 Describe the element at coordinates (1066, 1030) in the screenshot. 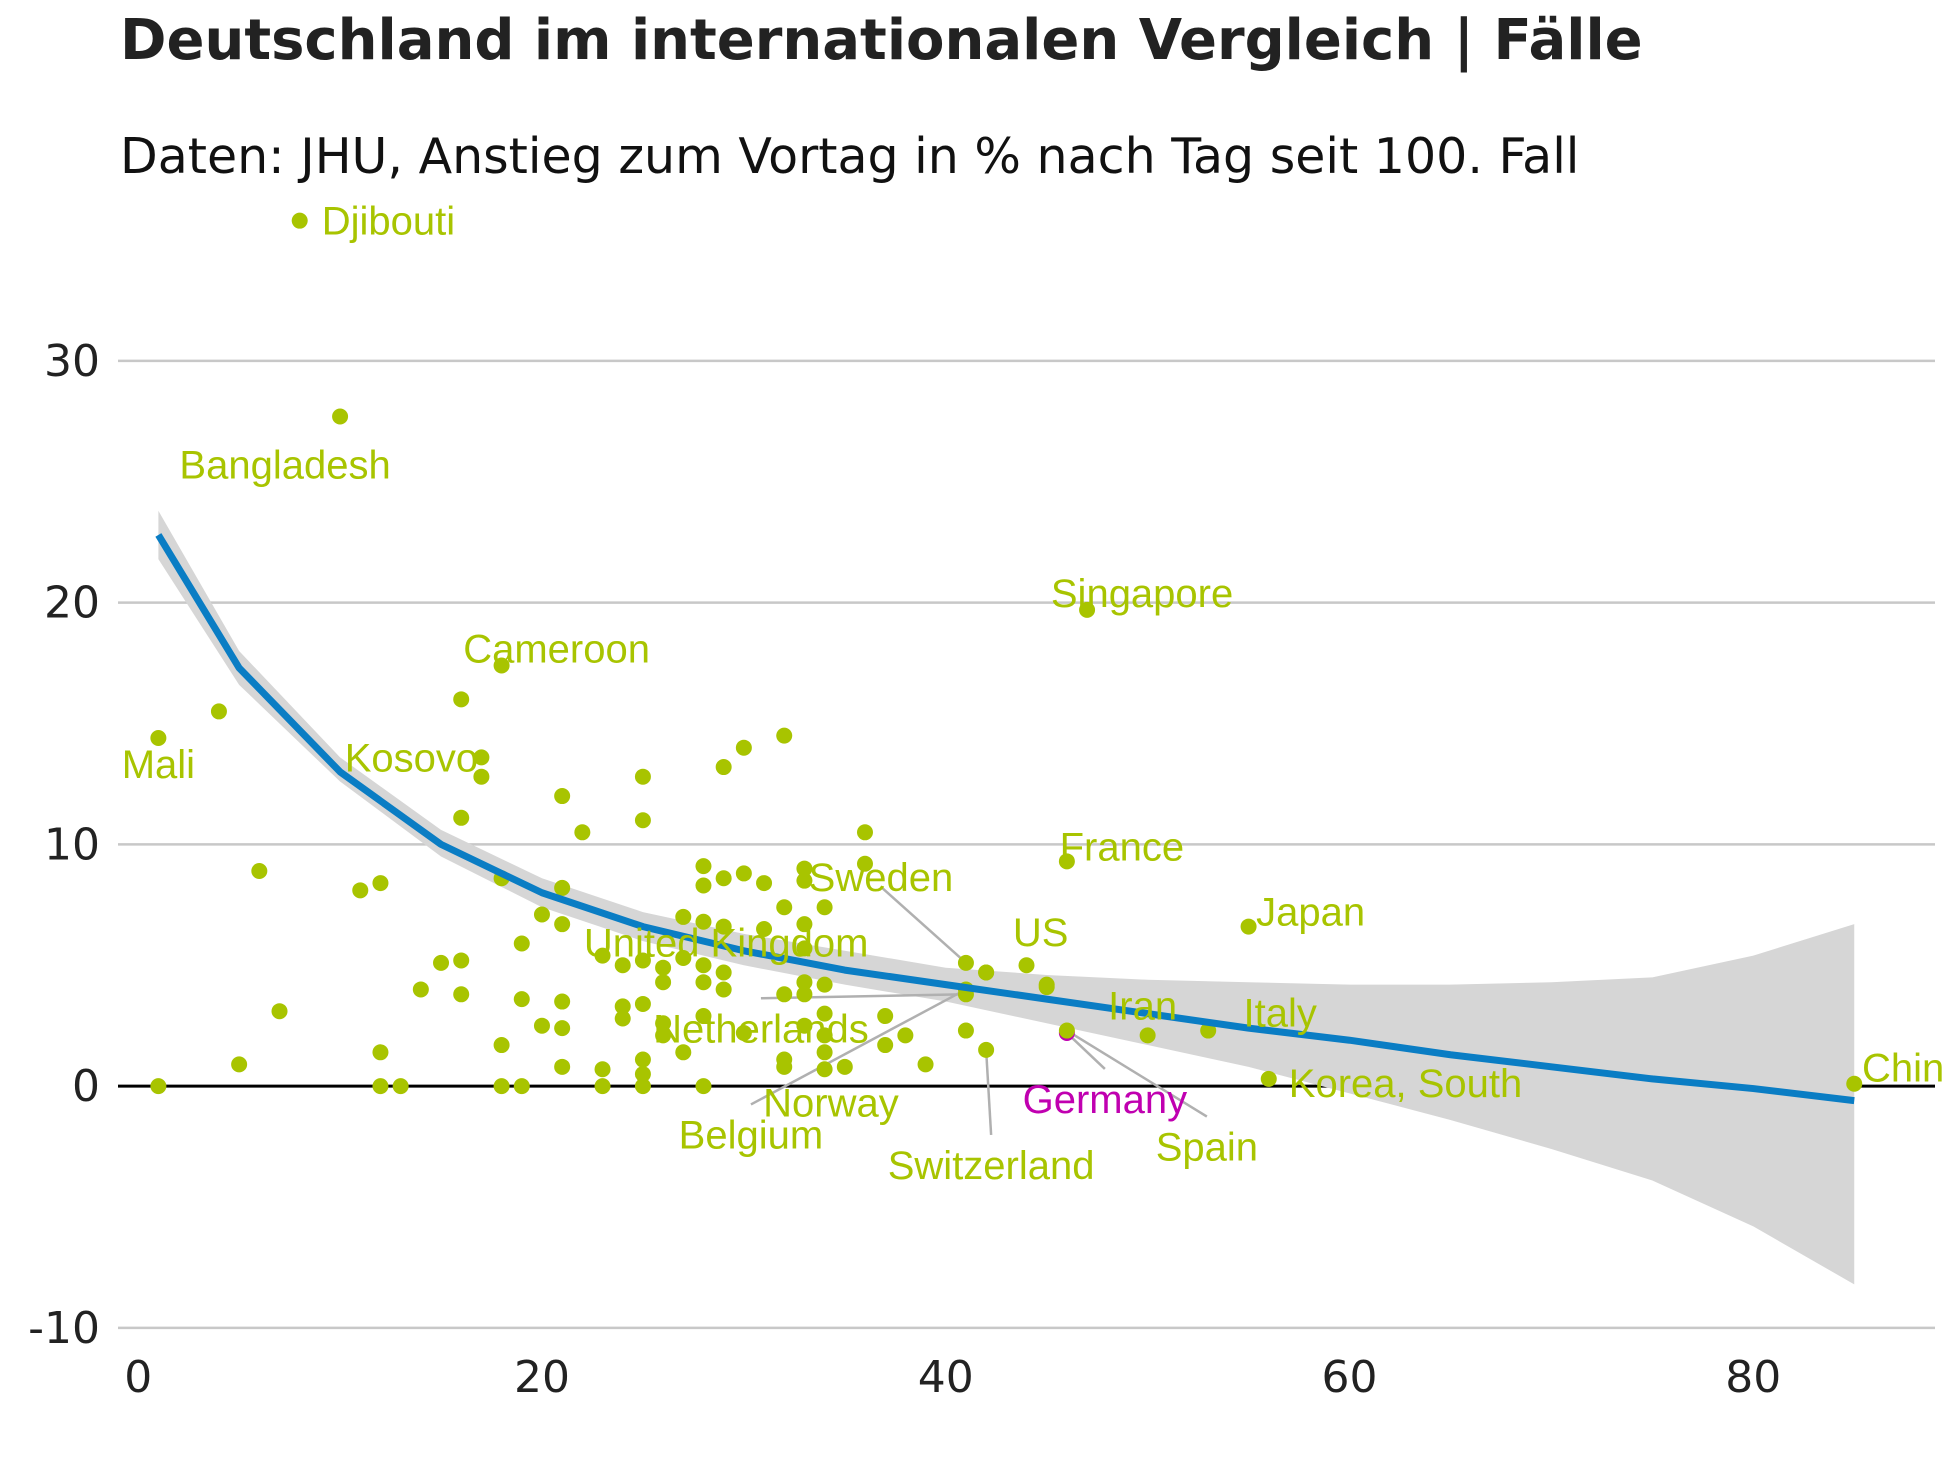

I see `data-point-spain` at that location.